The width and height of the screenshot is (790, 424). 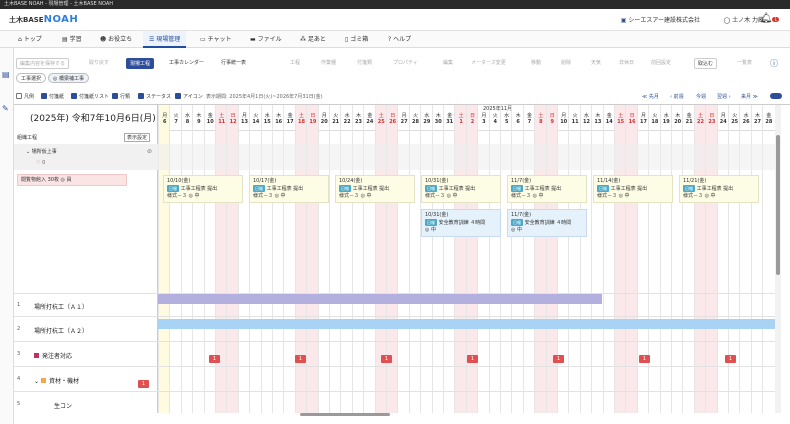 What do you see at coordinates (461, 189) in the screenshot?
I see `sticky-card: 10/31(金) 日報 工事工程表 提出 様式－３ ◎ 中` at bounding box center [461, 189].